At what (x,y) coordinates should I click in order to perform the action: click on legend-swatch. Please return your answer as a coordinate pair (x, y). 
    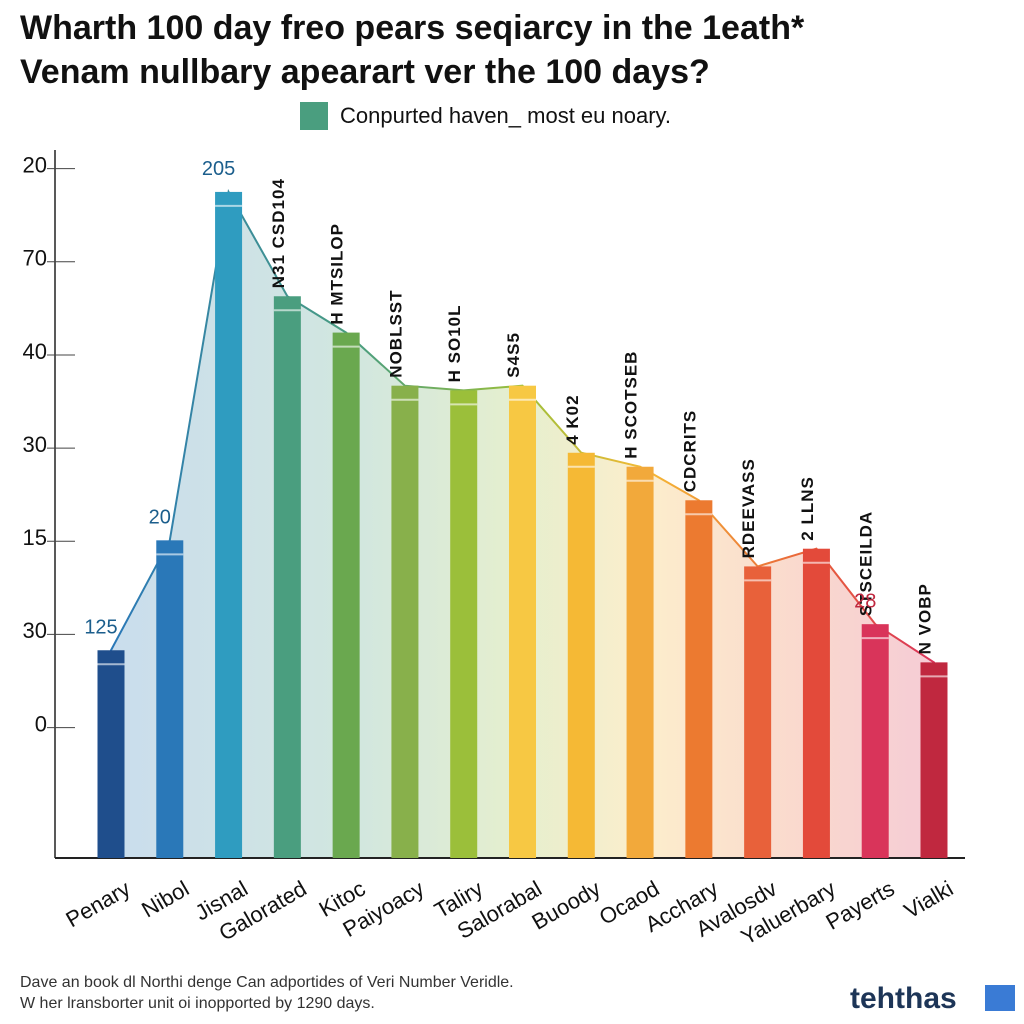
    Looking at the image, I should click on (314, 116).